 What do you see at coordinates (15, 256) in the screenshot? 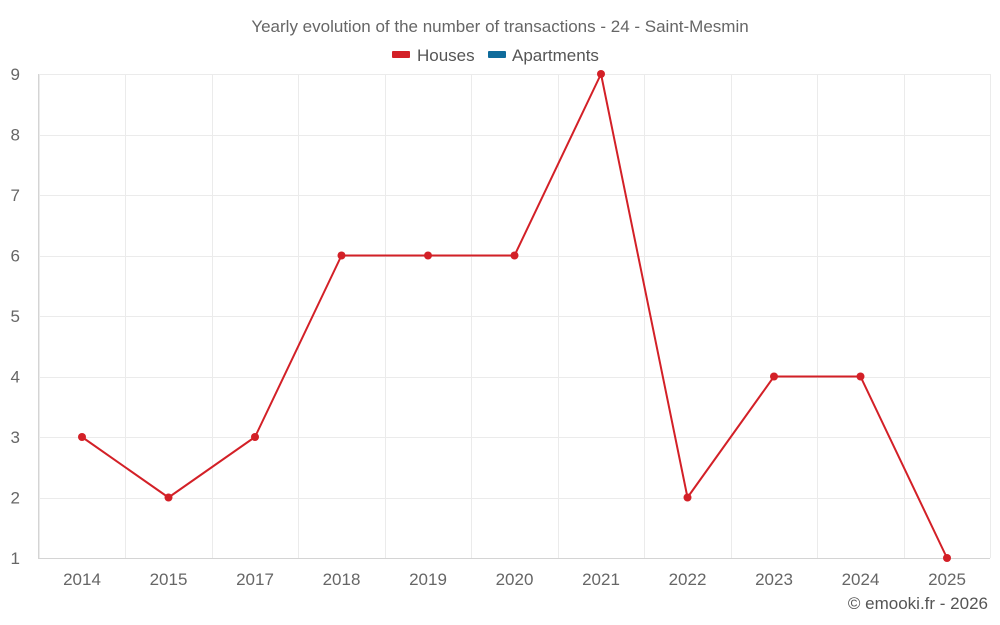
I see `y-tick-label: 6` at bounding box center [15, 256].